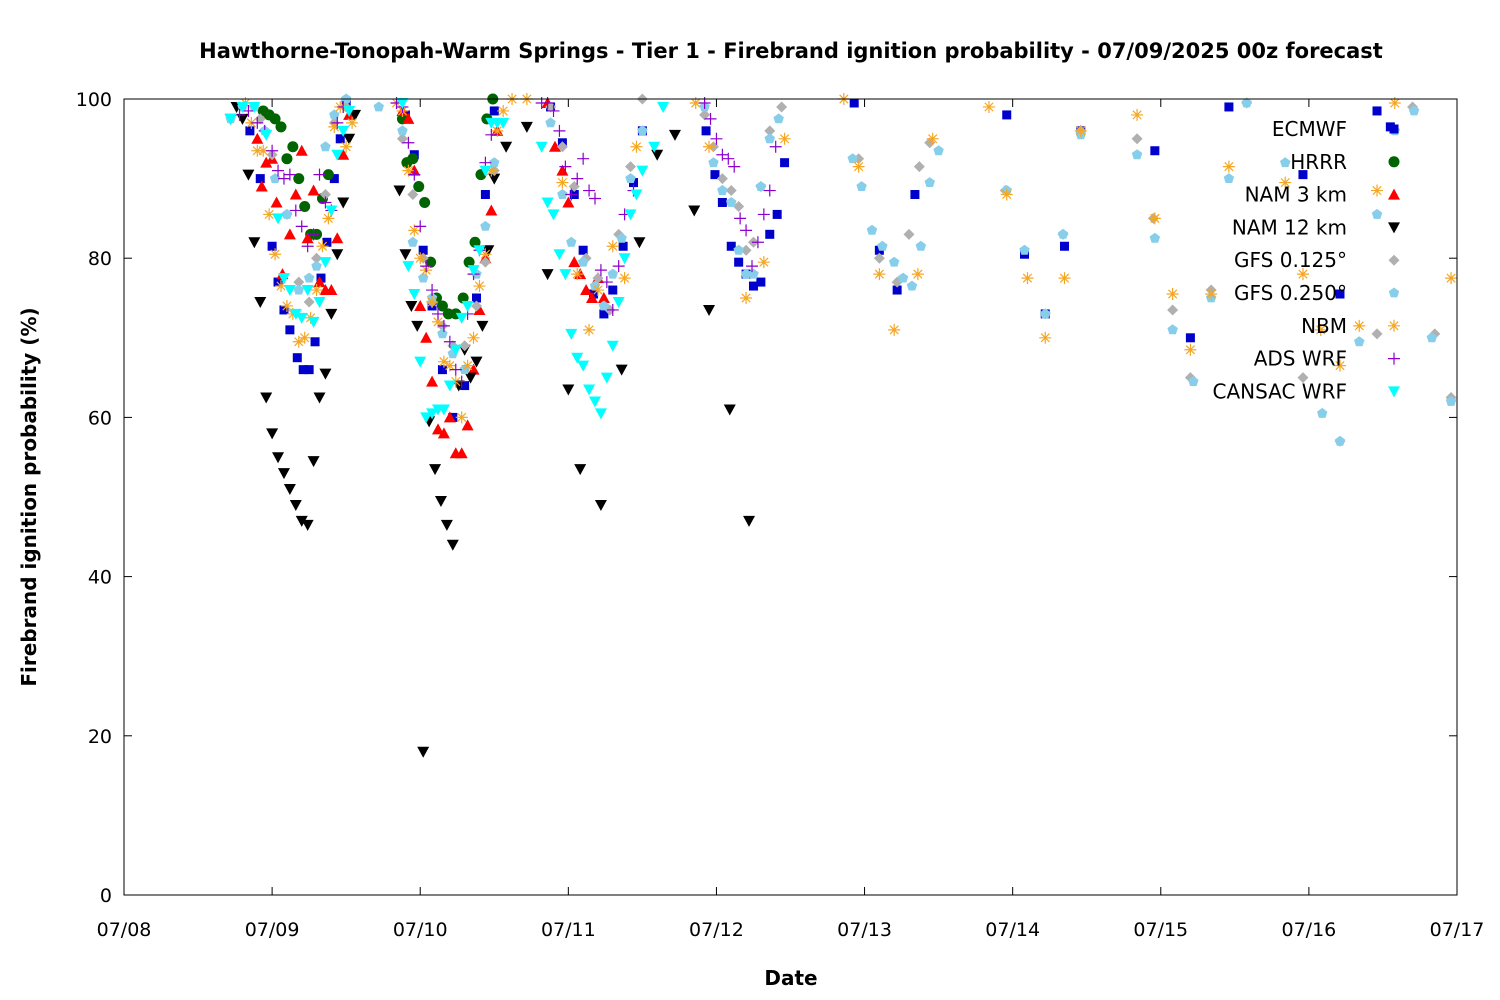 This screenshot has width=1500, height=1000. What do you see at coordinates (29, 496) in the screenshot?
I see `y-axis-label: Firebrand ignition probability (%)` at bounding box center [29, 496].